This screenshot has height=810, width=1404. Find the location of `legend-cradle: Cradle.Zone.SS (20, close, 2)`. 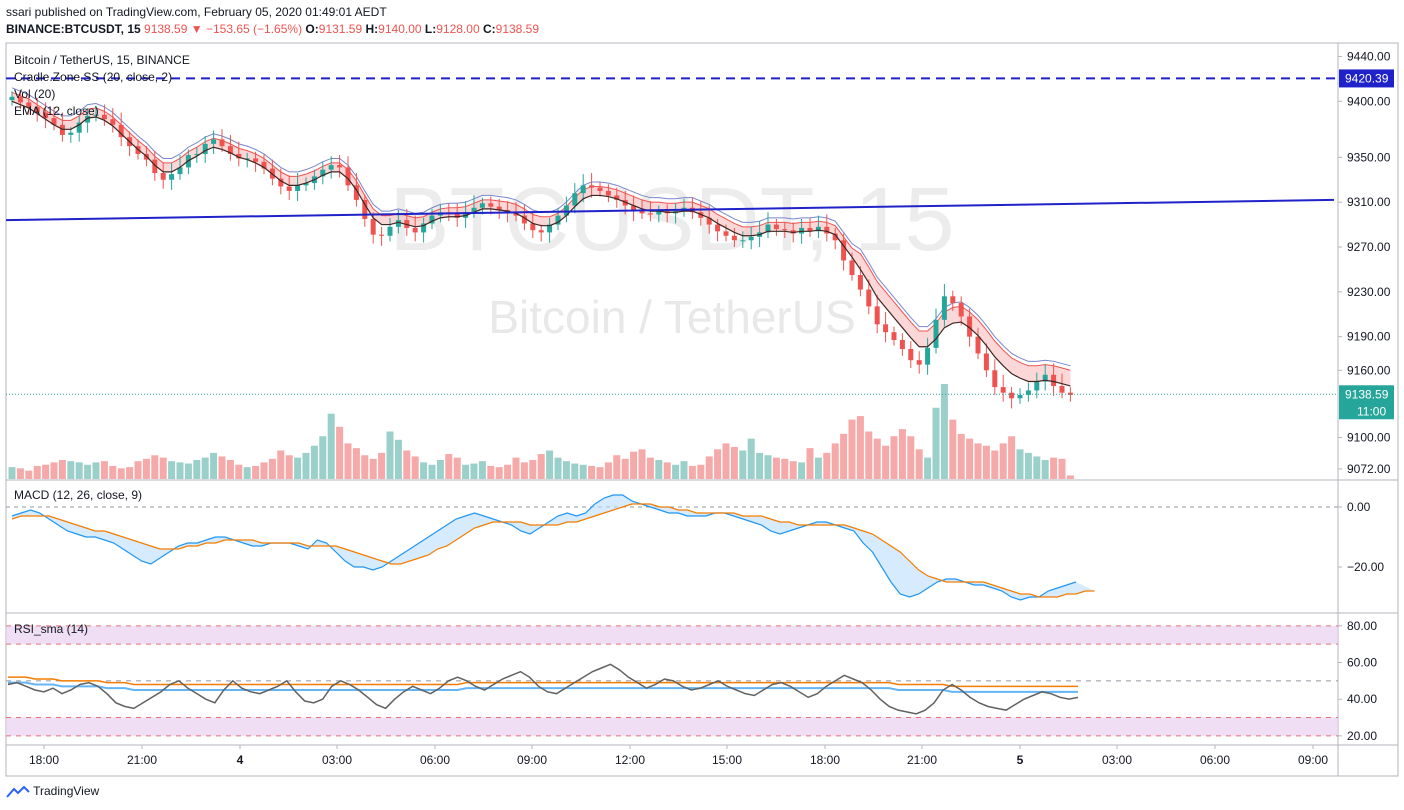

legend-cradle: Cradle.Zone.SS (20, close, 2) is located at coordinates (93, 77).